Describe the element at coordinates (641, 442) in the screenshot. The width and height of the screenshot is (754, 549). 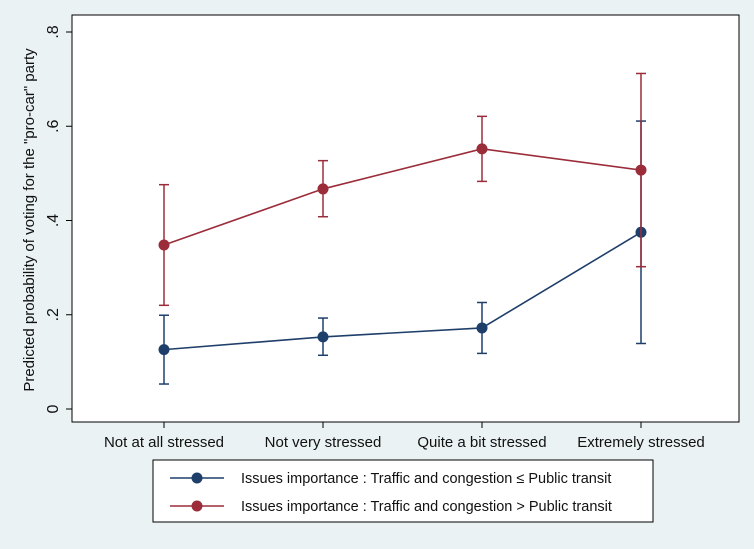
I see `x-tick-label: Extremely stressed` at that location.